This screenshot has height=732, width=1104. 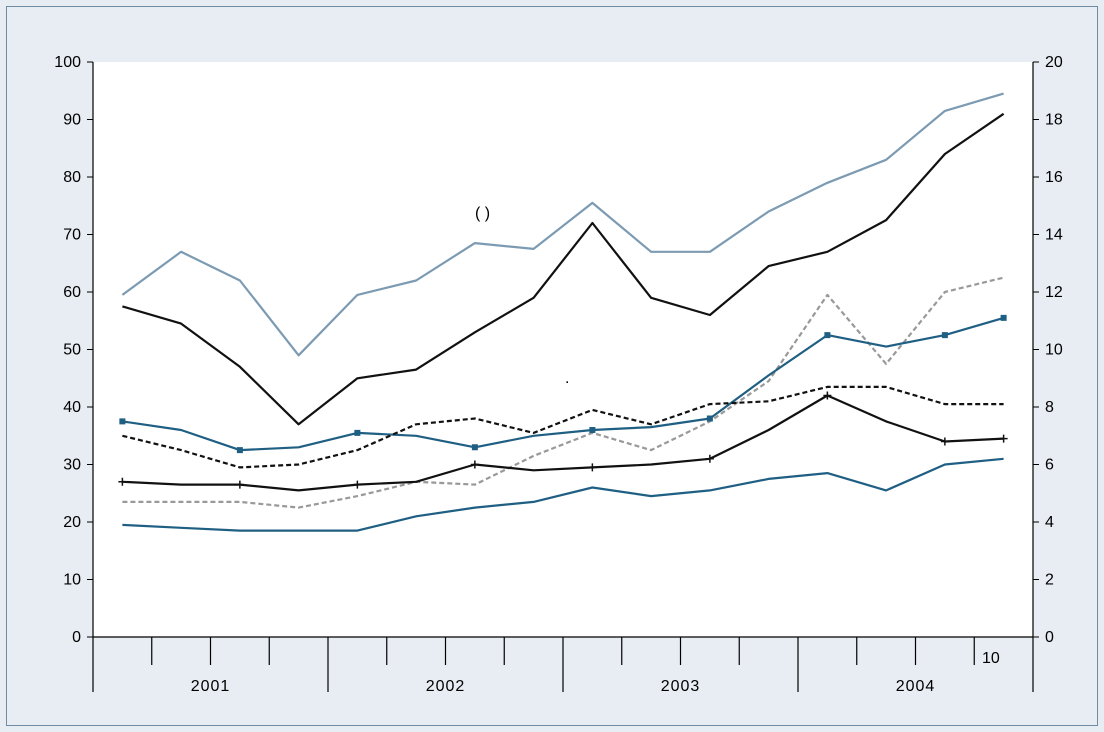 What do you see at coordinates (72, 177) in the screenshot?
I see `left-tick-label: 80` at bounding box center [72, 177].